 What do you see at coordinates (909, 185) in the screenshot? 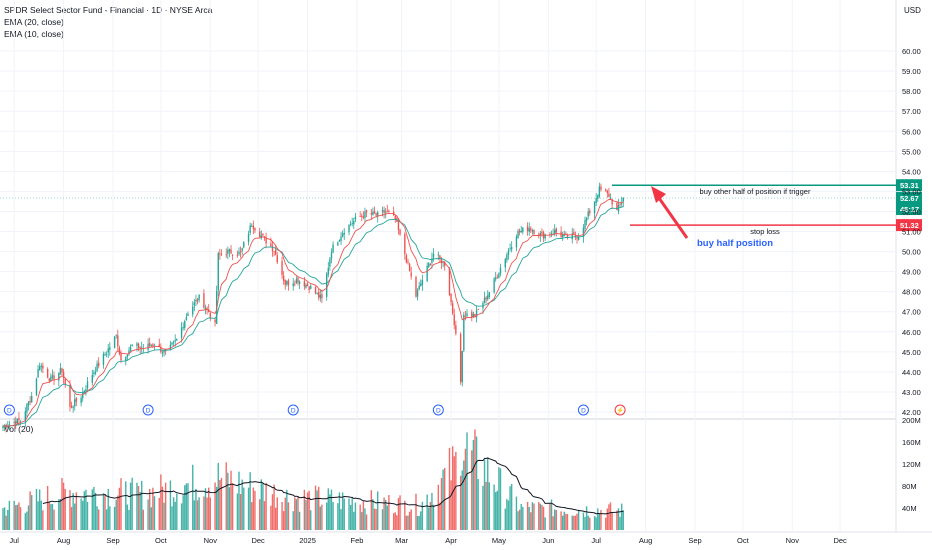
I see `trigger-badge: 53.31` at bounding box center [909, 185].